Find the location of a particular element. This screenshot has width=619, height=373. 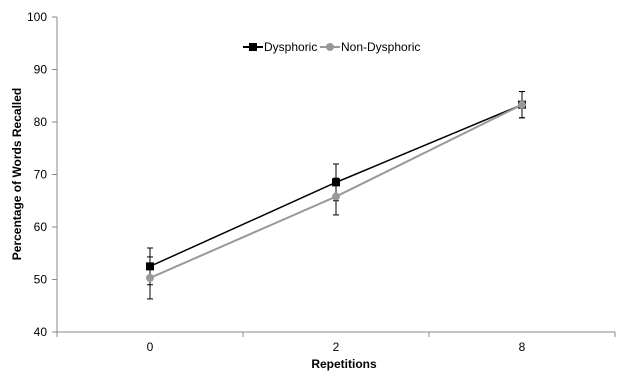

x-axis-title: Repetitions is located at coordinates (344, 364).